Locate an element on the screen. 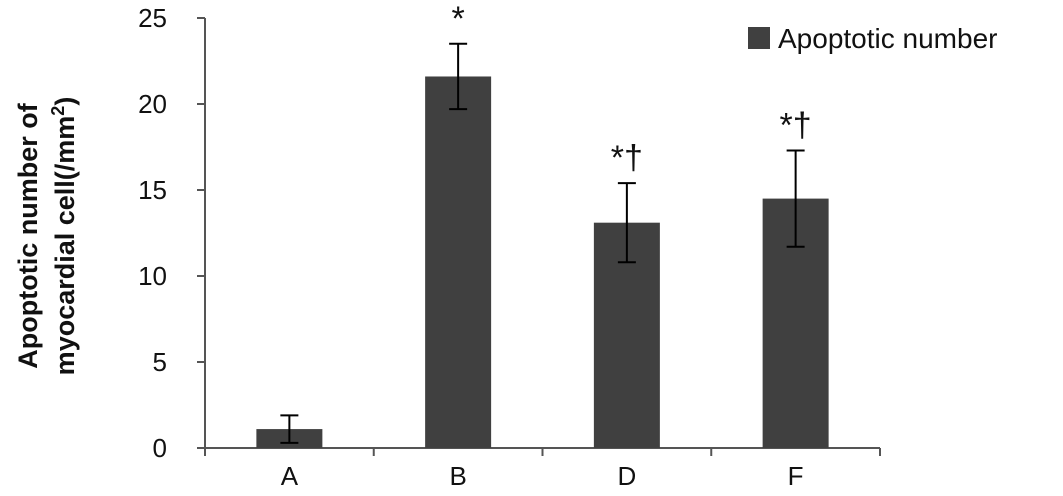 The width and height of the screenshot is (1063, 496). y-axis-label-line1: Apoptotic number of is located at coordinates (28, 235).